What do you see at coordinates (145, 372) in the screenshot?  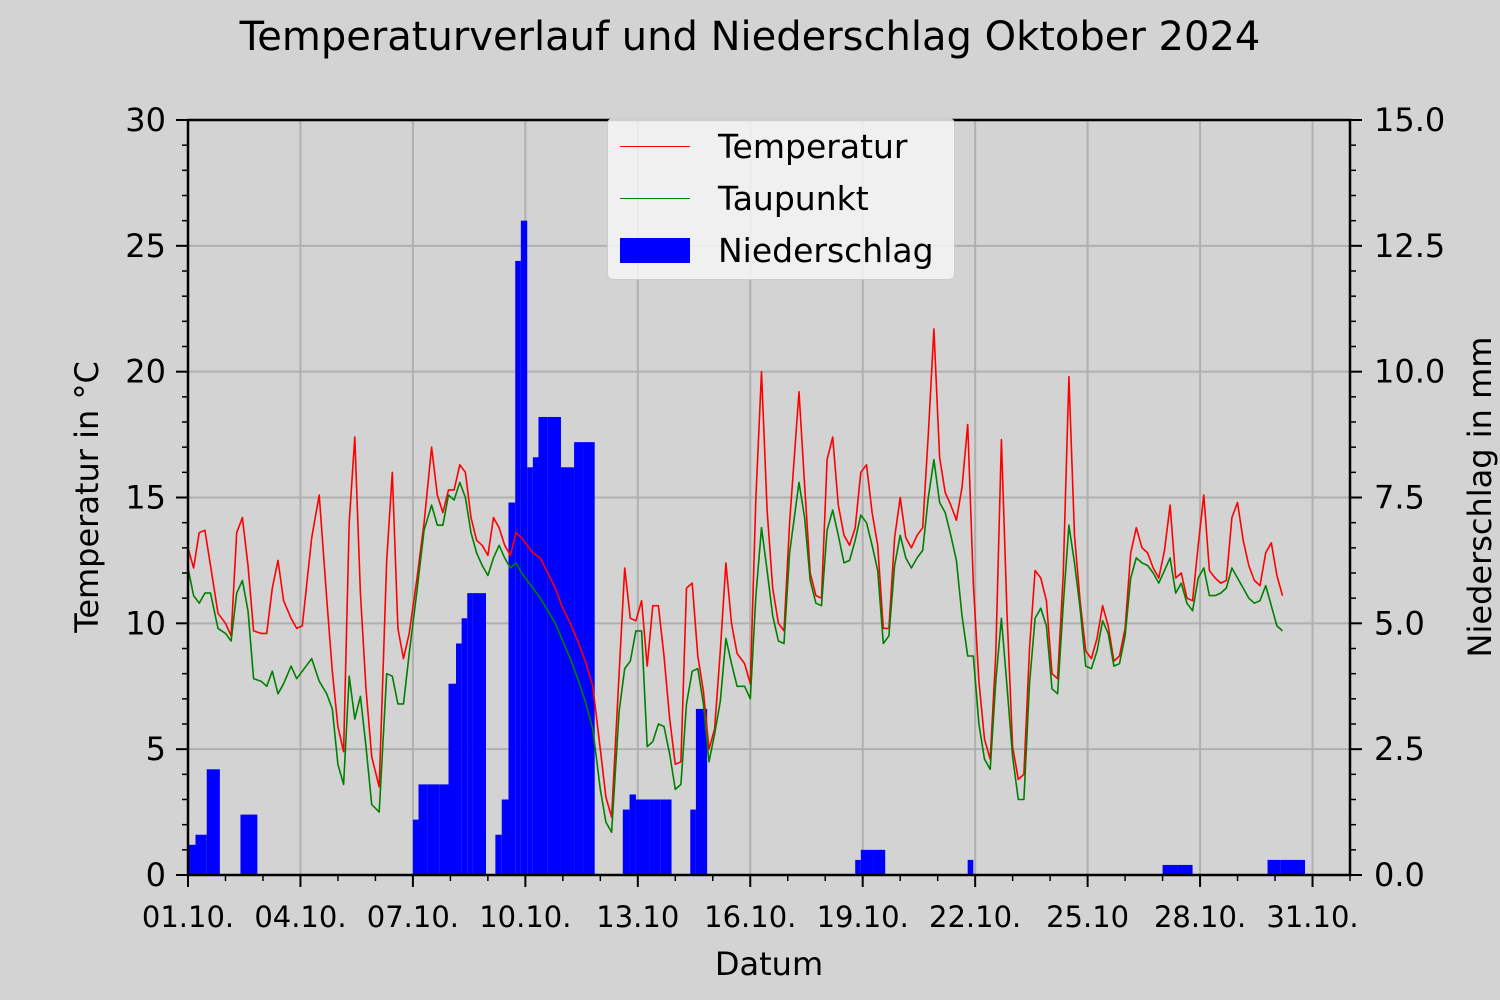 I see `y-left-tick-label: 20` at bounding box center [145, 372].